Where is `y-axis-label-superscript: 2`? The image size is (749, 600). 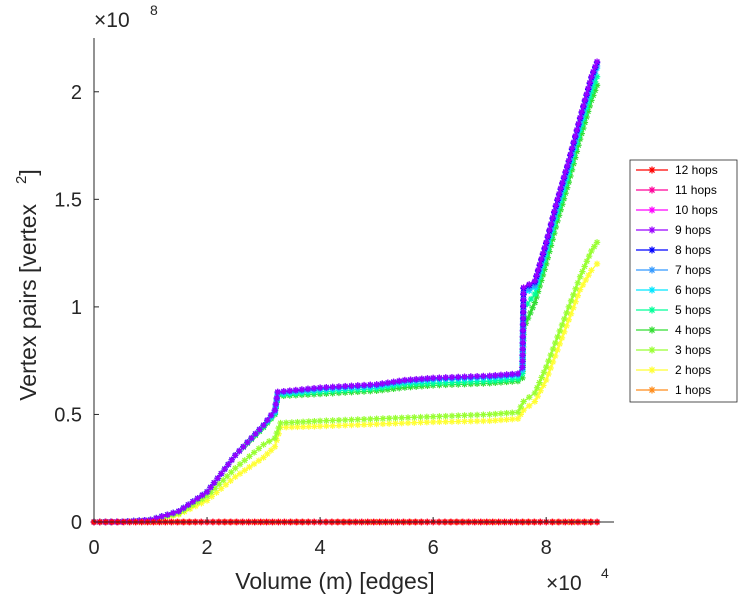
y-axis-label-superscript: 2 is located at coordinates (21, 180).